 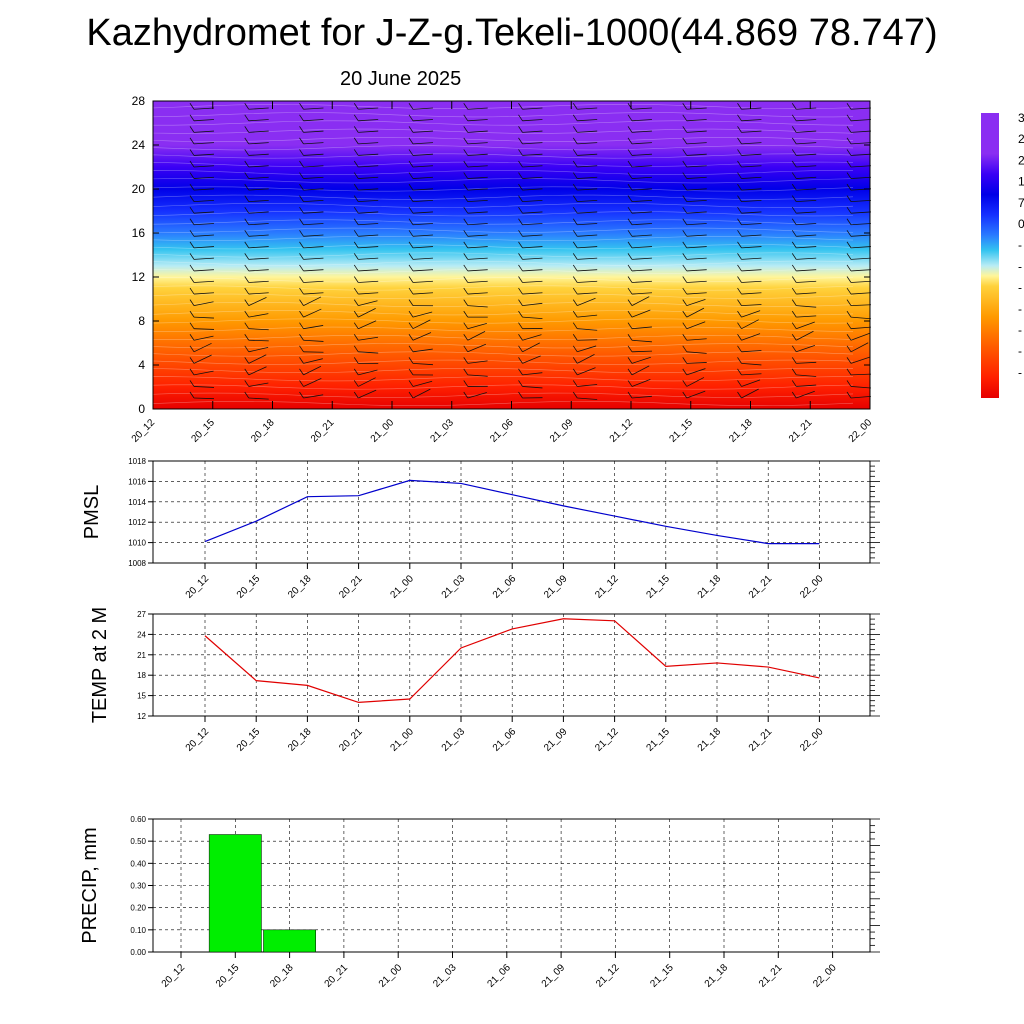 I want to click on pmsl-xtick-label: 21_18, so click(x=710, y=587).